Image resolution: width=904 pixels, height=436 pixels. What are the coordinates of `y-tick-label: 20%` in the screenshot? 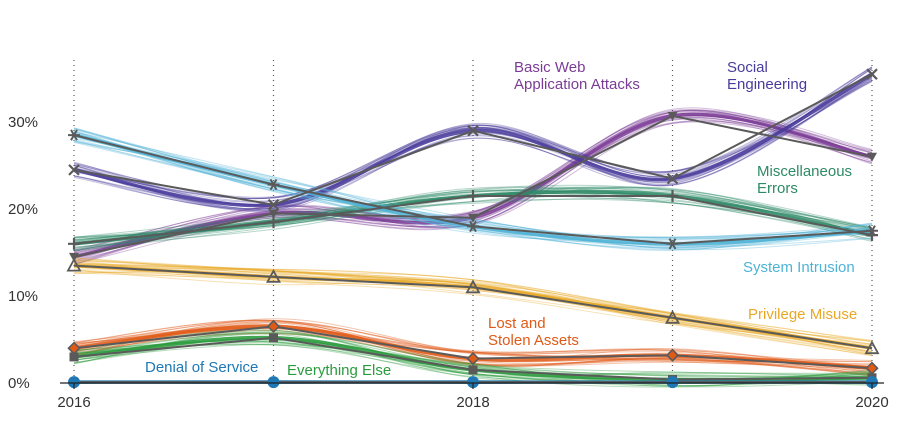 It's located at (23, 209).